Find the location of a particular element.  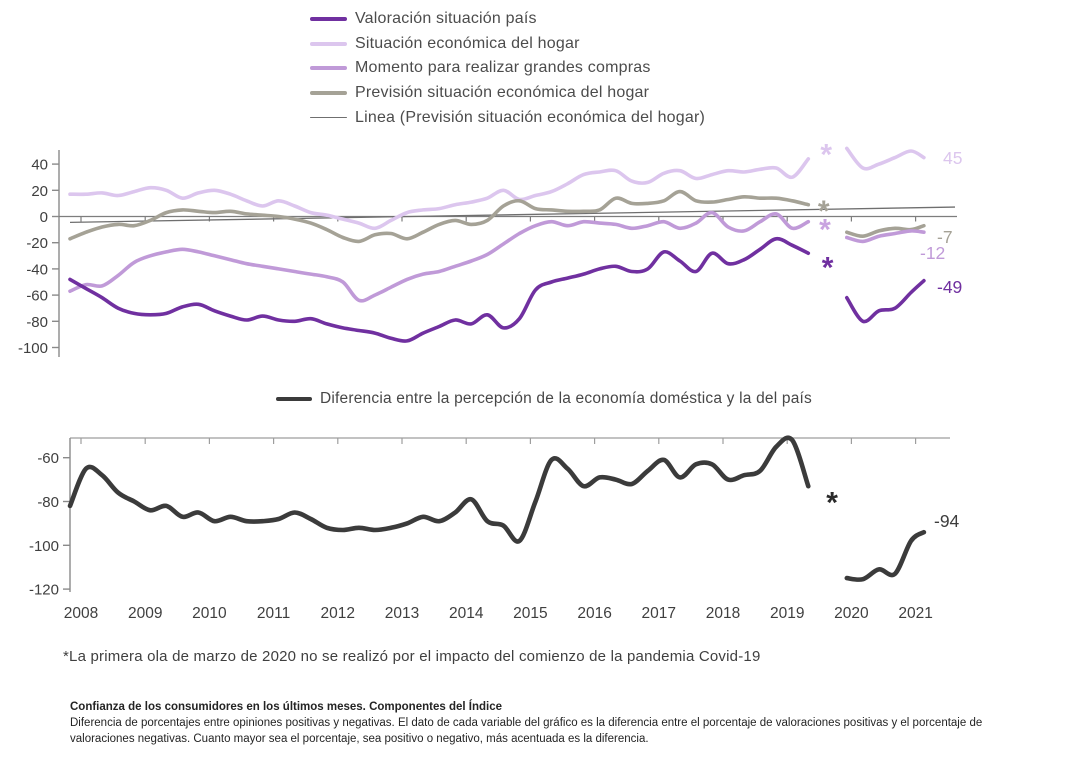

legend-item: Momento para realizar grandes compras is located at coordinates (507, 68).